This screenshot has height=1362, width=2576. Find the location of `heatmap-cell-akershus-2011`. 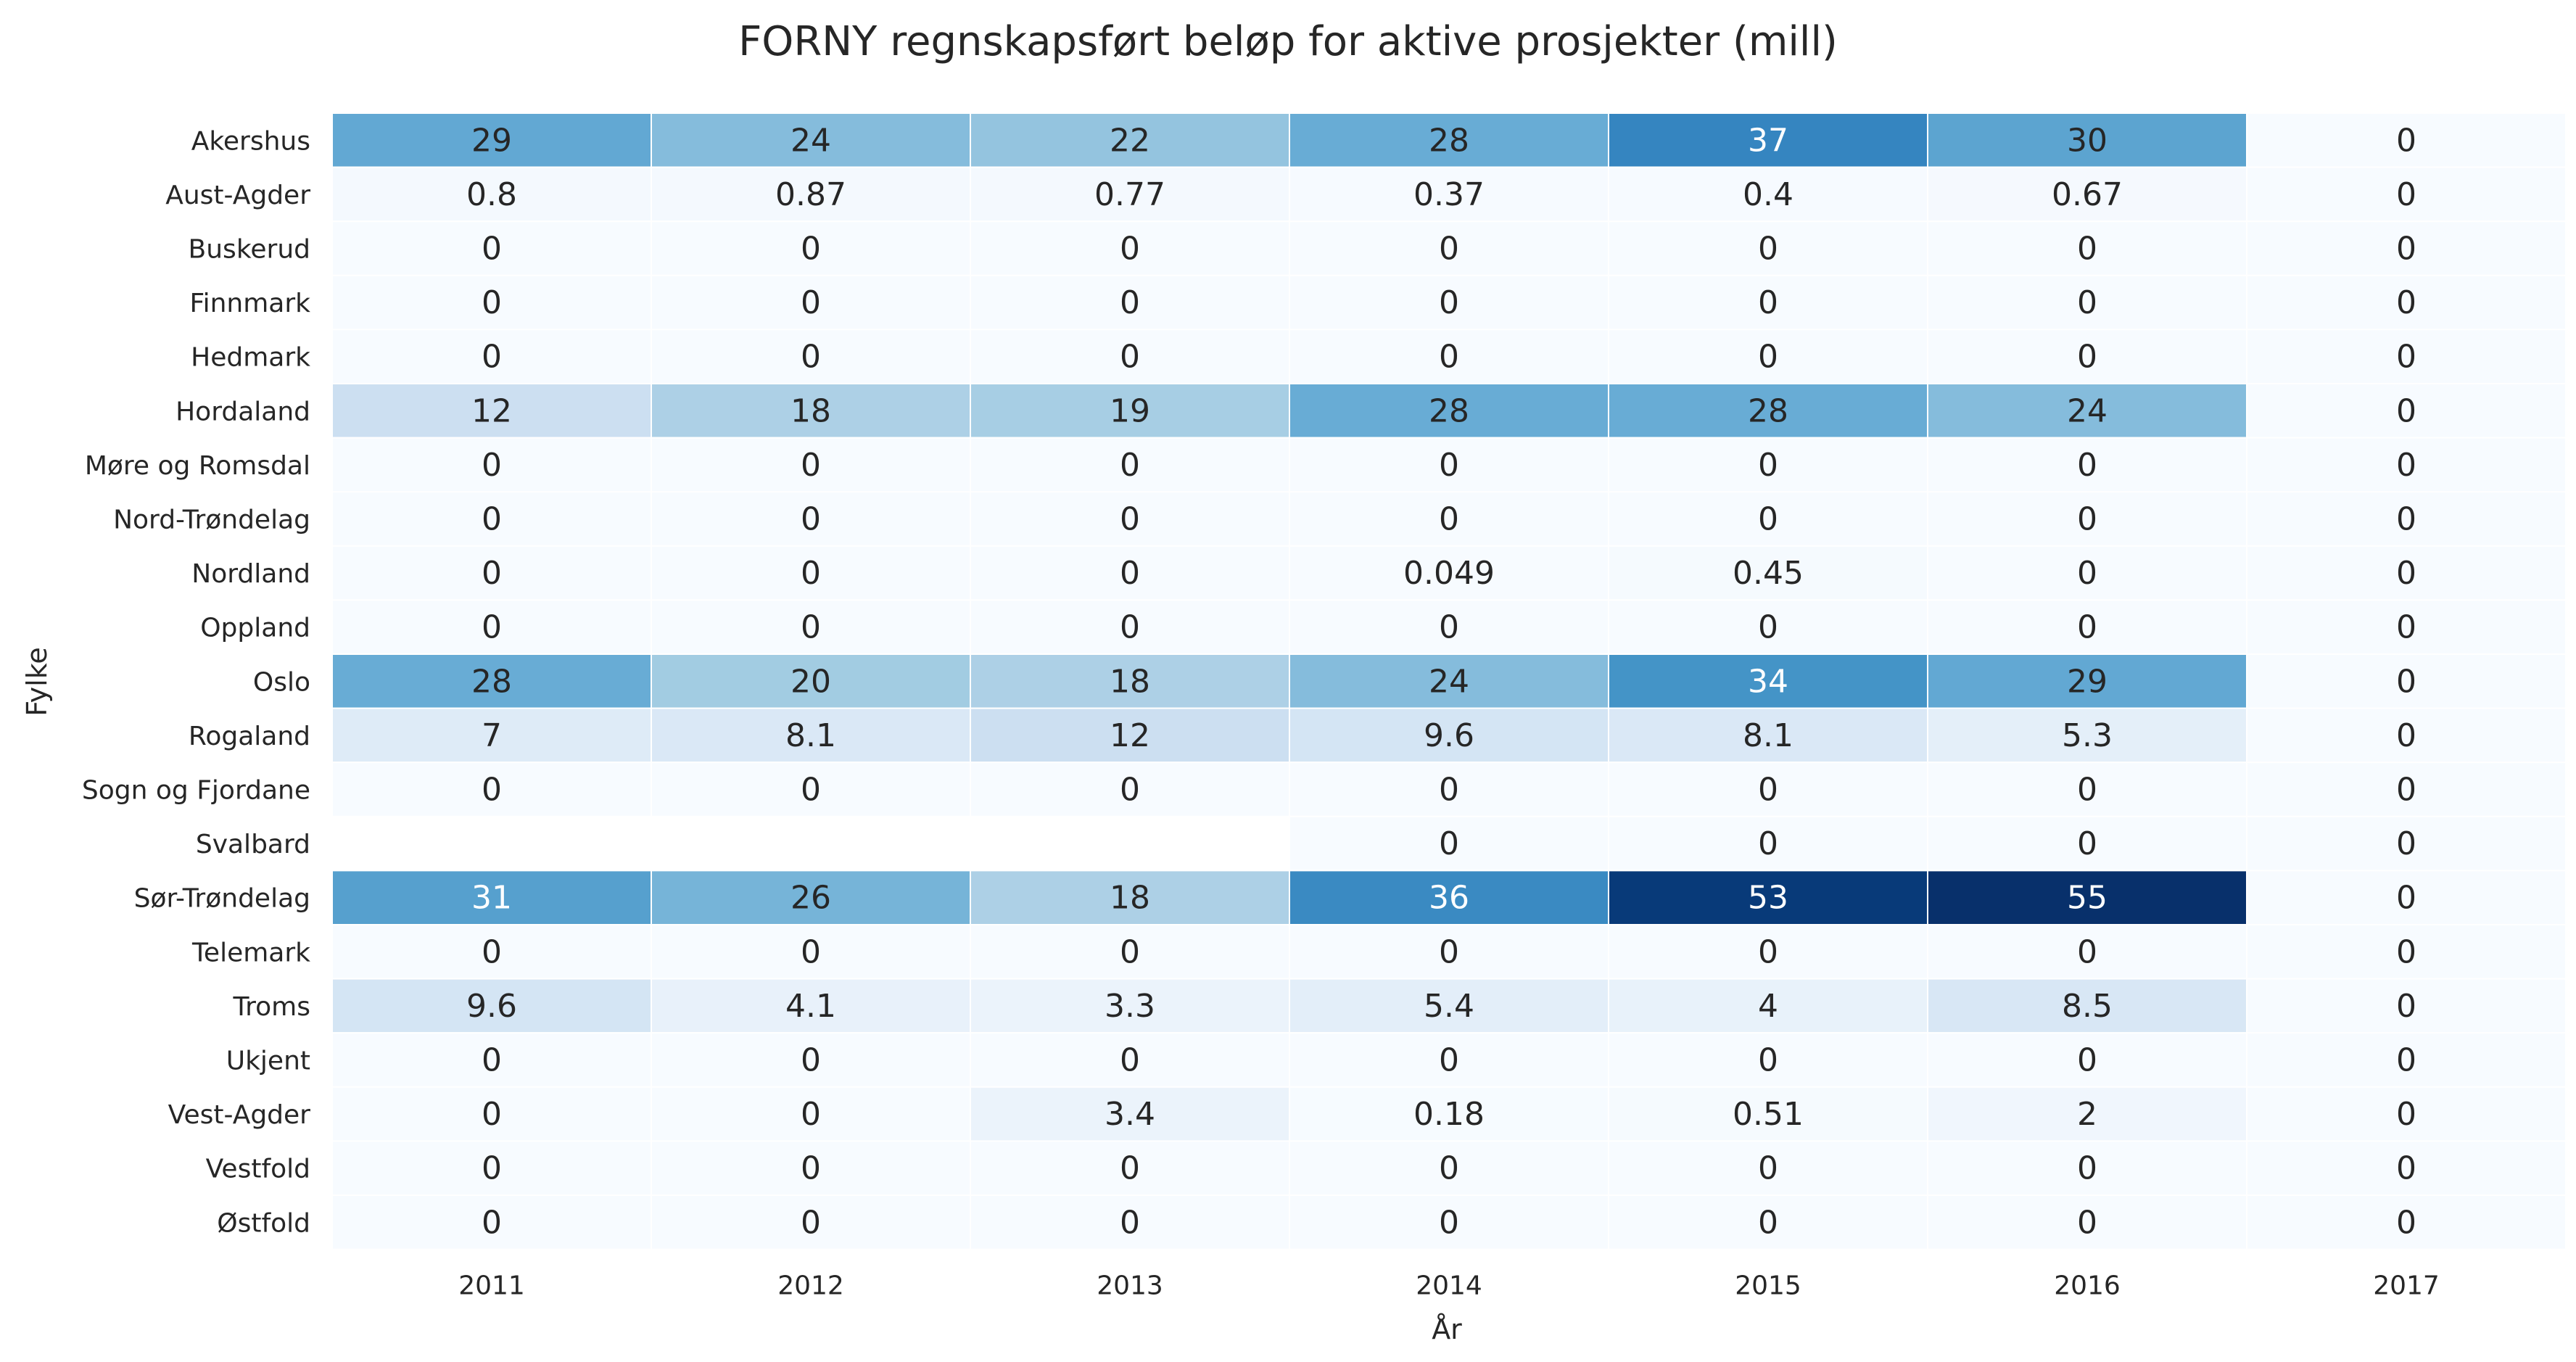

heatmap-cell-akershus-2011 is located at coordinates (492, 140).